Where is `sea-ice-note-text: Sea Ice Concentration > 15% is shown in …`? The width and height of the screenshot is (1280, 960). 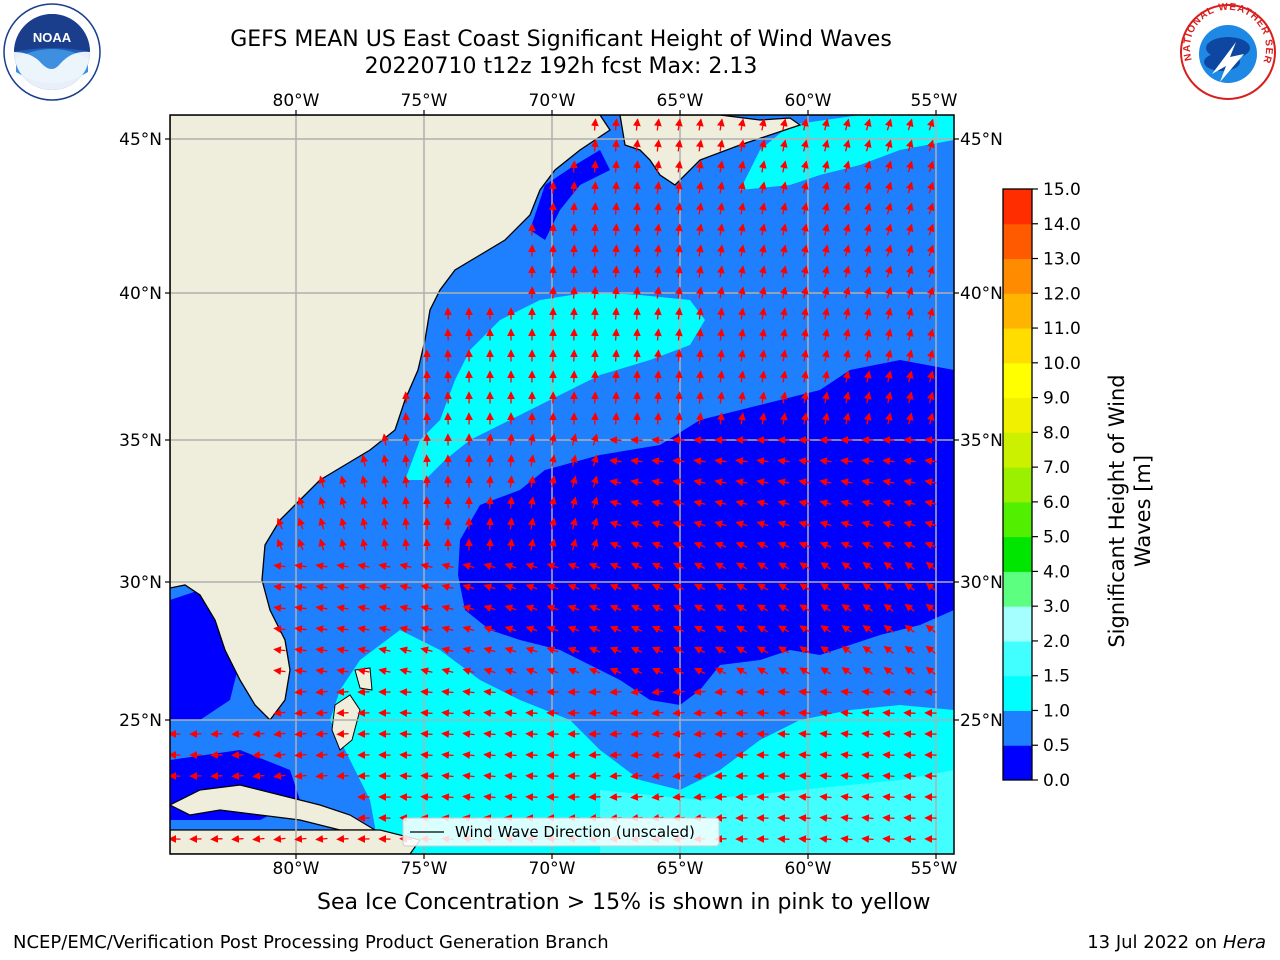 sea-ice-note-text: Sea Ice Concentration > 15% is shown in … is located at coordinates (624, 902).